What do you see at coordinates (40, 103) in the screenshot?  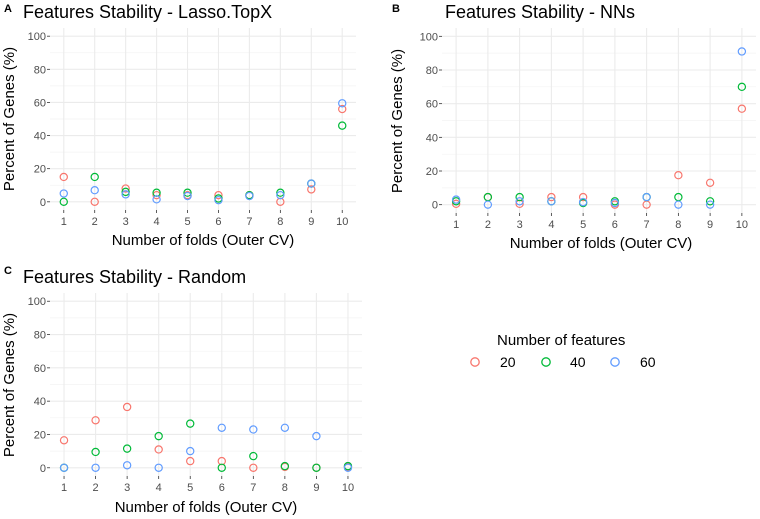 I see `panel-a-y-tick-label: 60` at bounding box center [40, 103].